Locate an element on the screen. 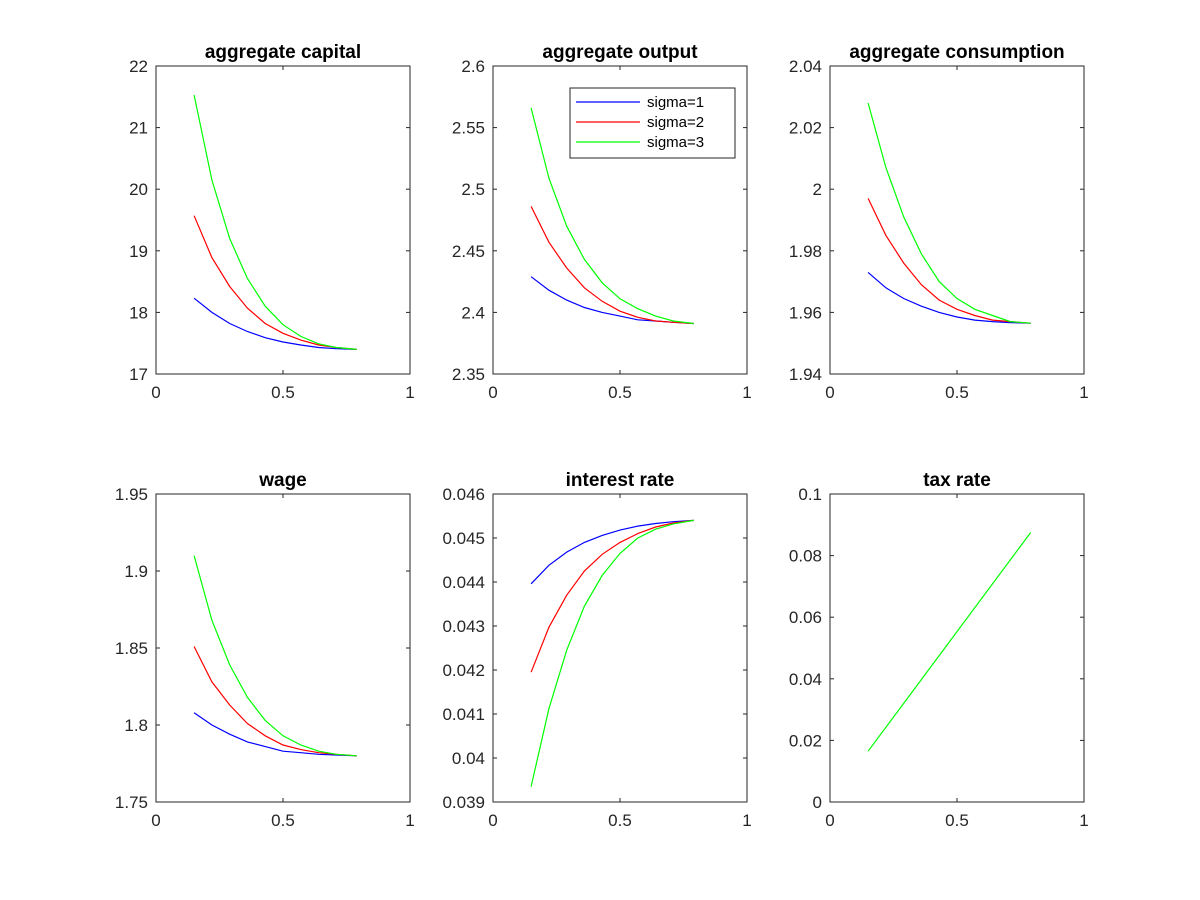 Image resolution: width=1200 pixels, height=900 pixels. legend-box is located at coordinates (652, 123).